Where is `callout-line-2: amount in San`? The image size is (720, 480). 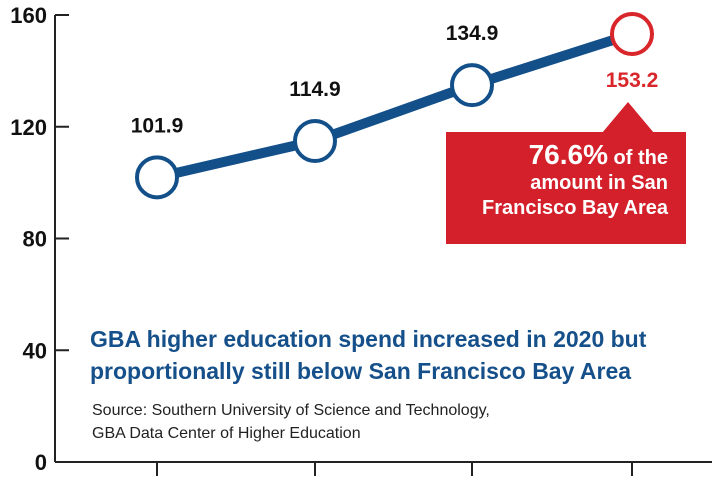 callout-line-2: amount in San is located at coordinates (599, 183).